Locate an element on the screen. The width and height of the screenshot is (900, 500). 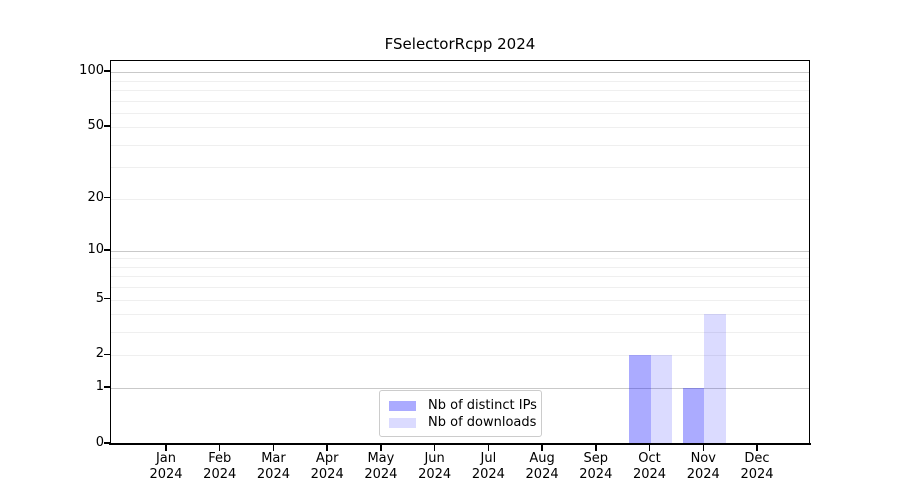
x-tick-month: Nov is located at coordinates (703, 458).